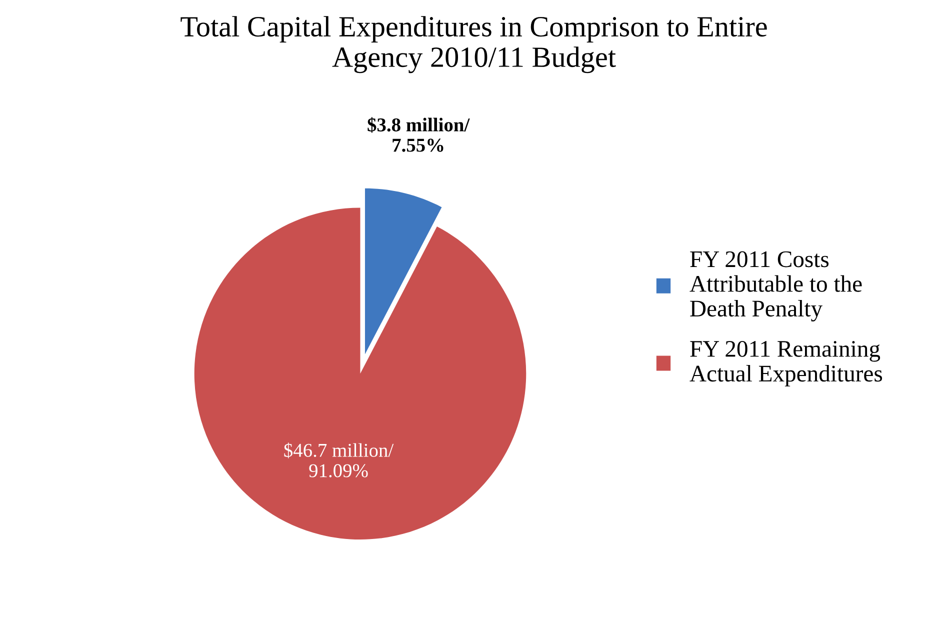 Image resolution: width=948 pixels, height=637 pixels. What do you see at coordinates (339, 460) in the screenshot?
I see `data-label: $46.7 million/ 91.09%` at bounding box center [339, 460].